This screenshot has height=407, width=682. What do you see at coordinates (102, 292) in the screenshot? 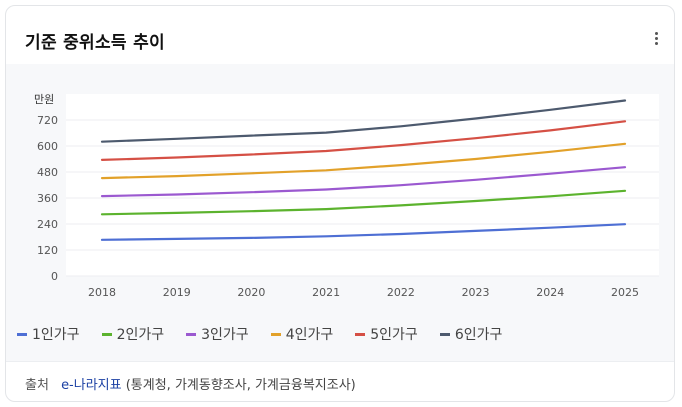
I see `x-tick-label: 2018` at bounding box center [102, 292].